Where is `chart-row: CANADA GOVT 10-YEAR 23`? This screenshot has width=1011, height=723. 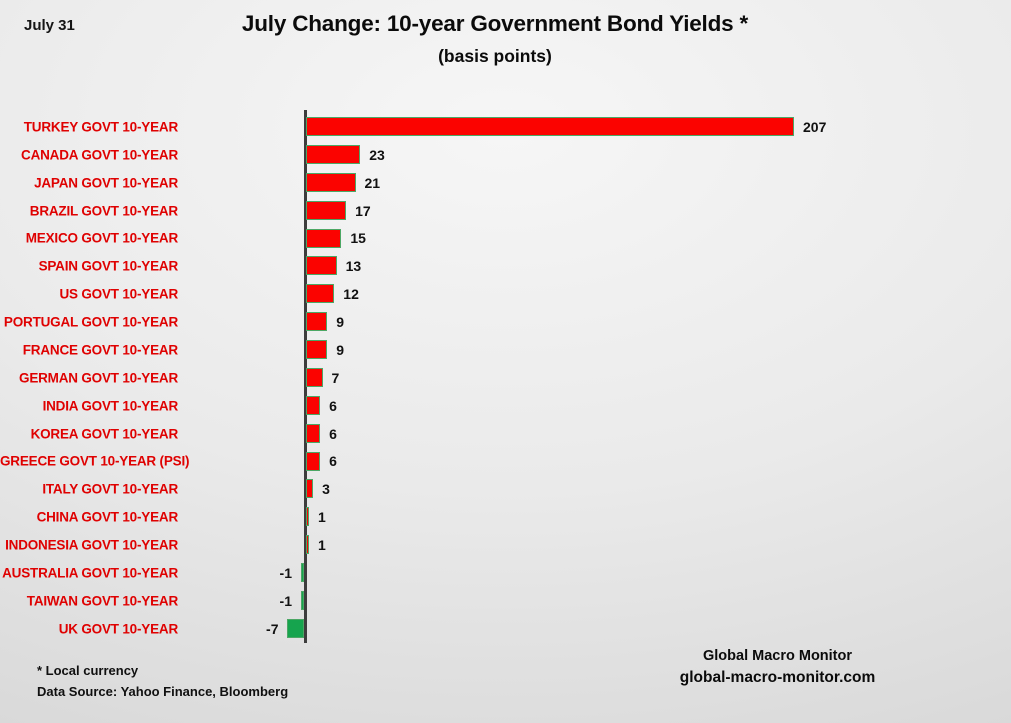
chart-row: CANADA GOVT 10-YEAR 23 is located at coordinates (505, 155).